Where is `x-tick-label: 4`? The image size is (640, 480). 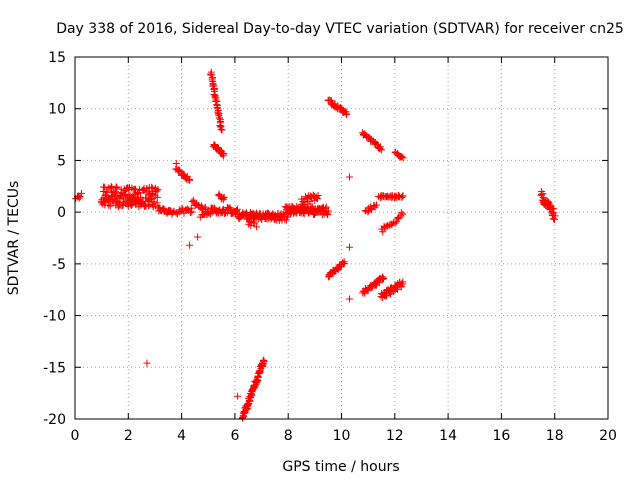 x-tick-label: 4 is located at coordinates (181, 436).